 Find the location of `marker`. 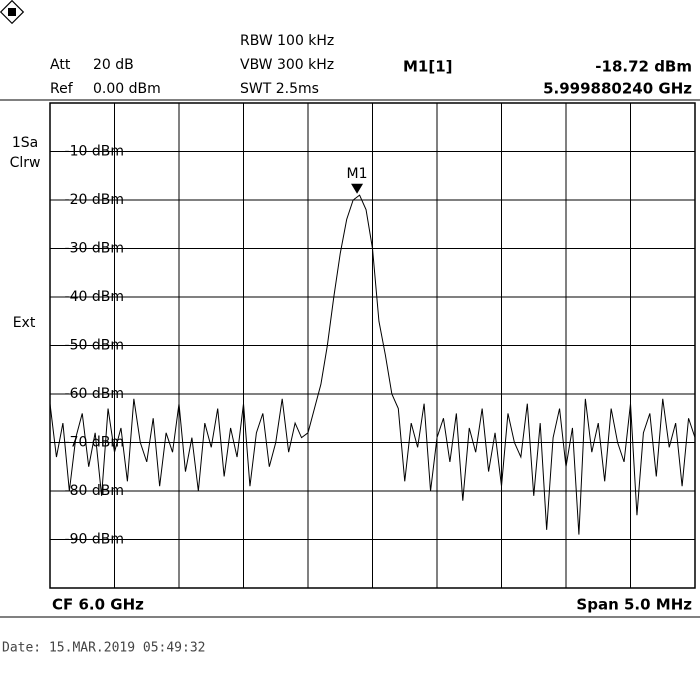

marker is located at coordinates (357, 188).